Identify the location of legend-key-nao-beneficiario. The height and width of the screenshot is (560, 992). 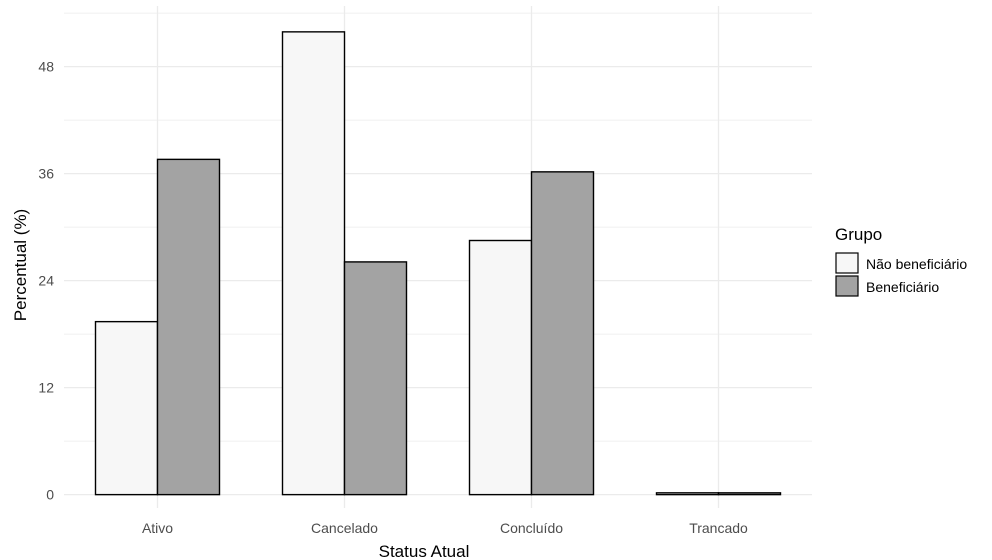
(847, 263).